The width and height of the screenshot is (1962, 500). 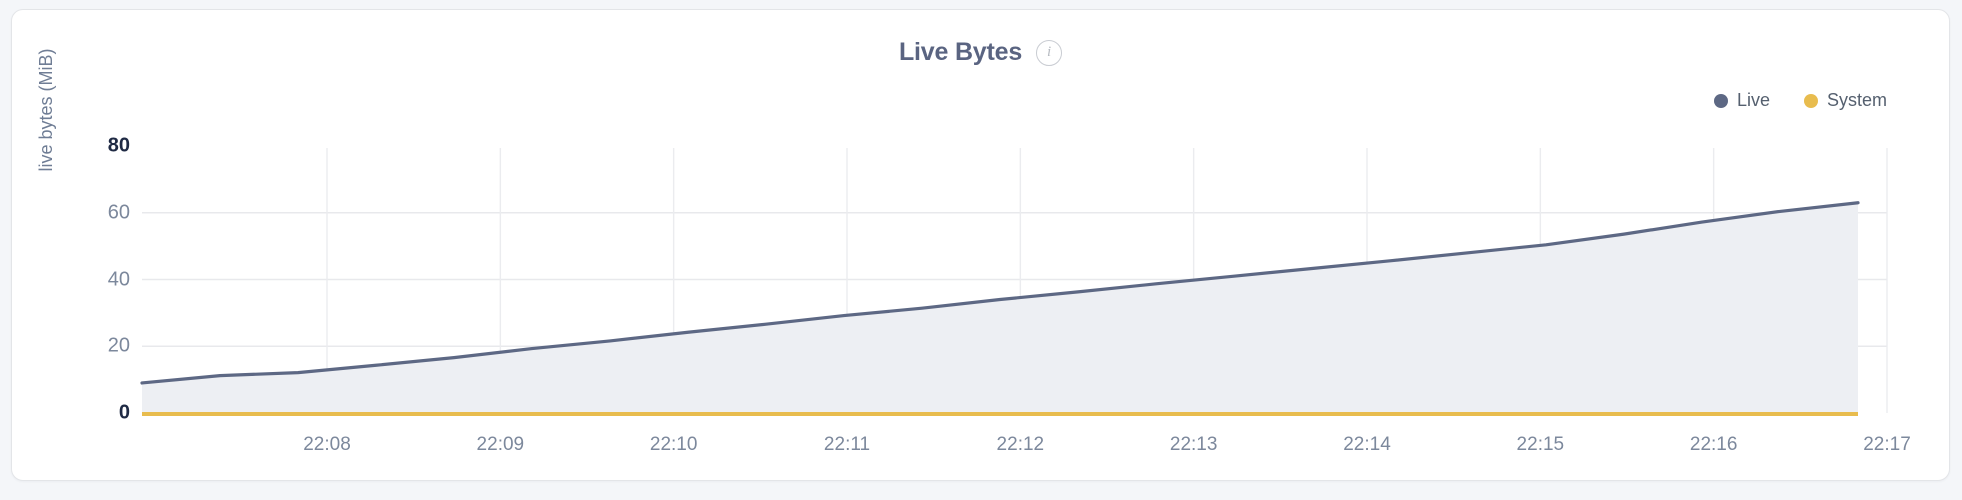 What do you see at coordinates (500, 444) in the screenshot?
I see `x-tick-label: 22:09` at bounding box center [500, 444].